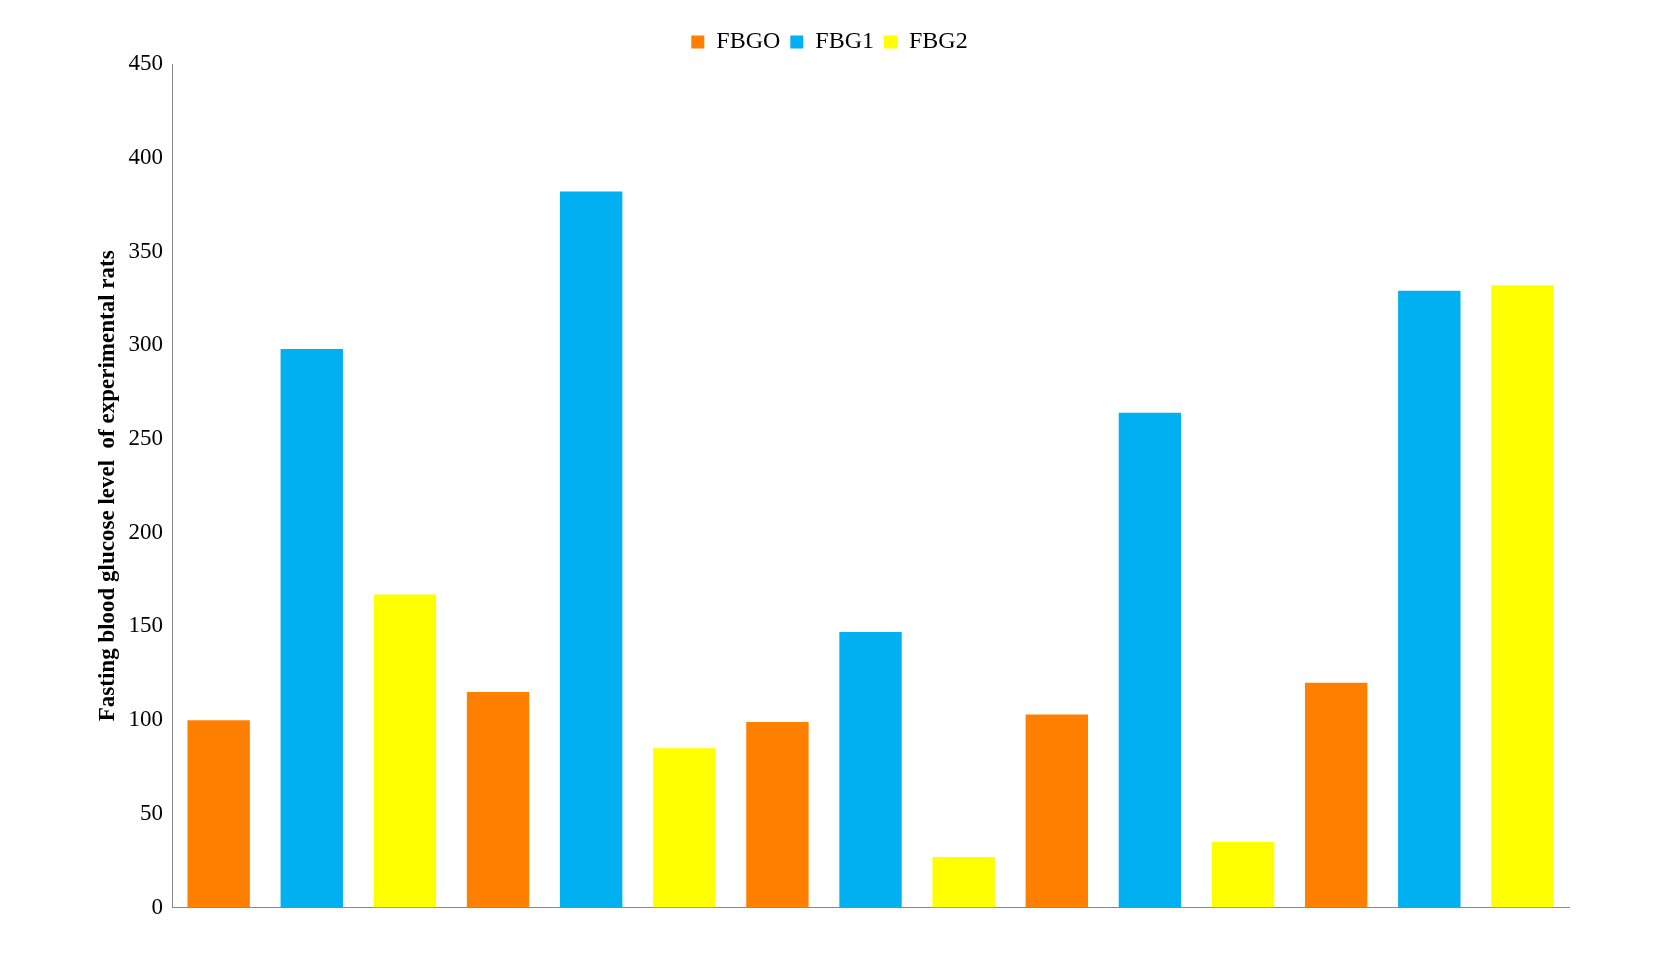 This screenshot has height=960, width=1679. I want to click on y-tick-label: 450, so click(146, 63).